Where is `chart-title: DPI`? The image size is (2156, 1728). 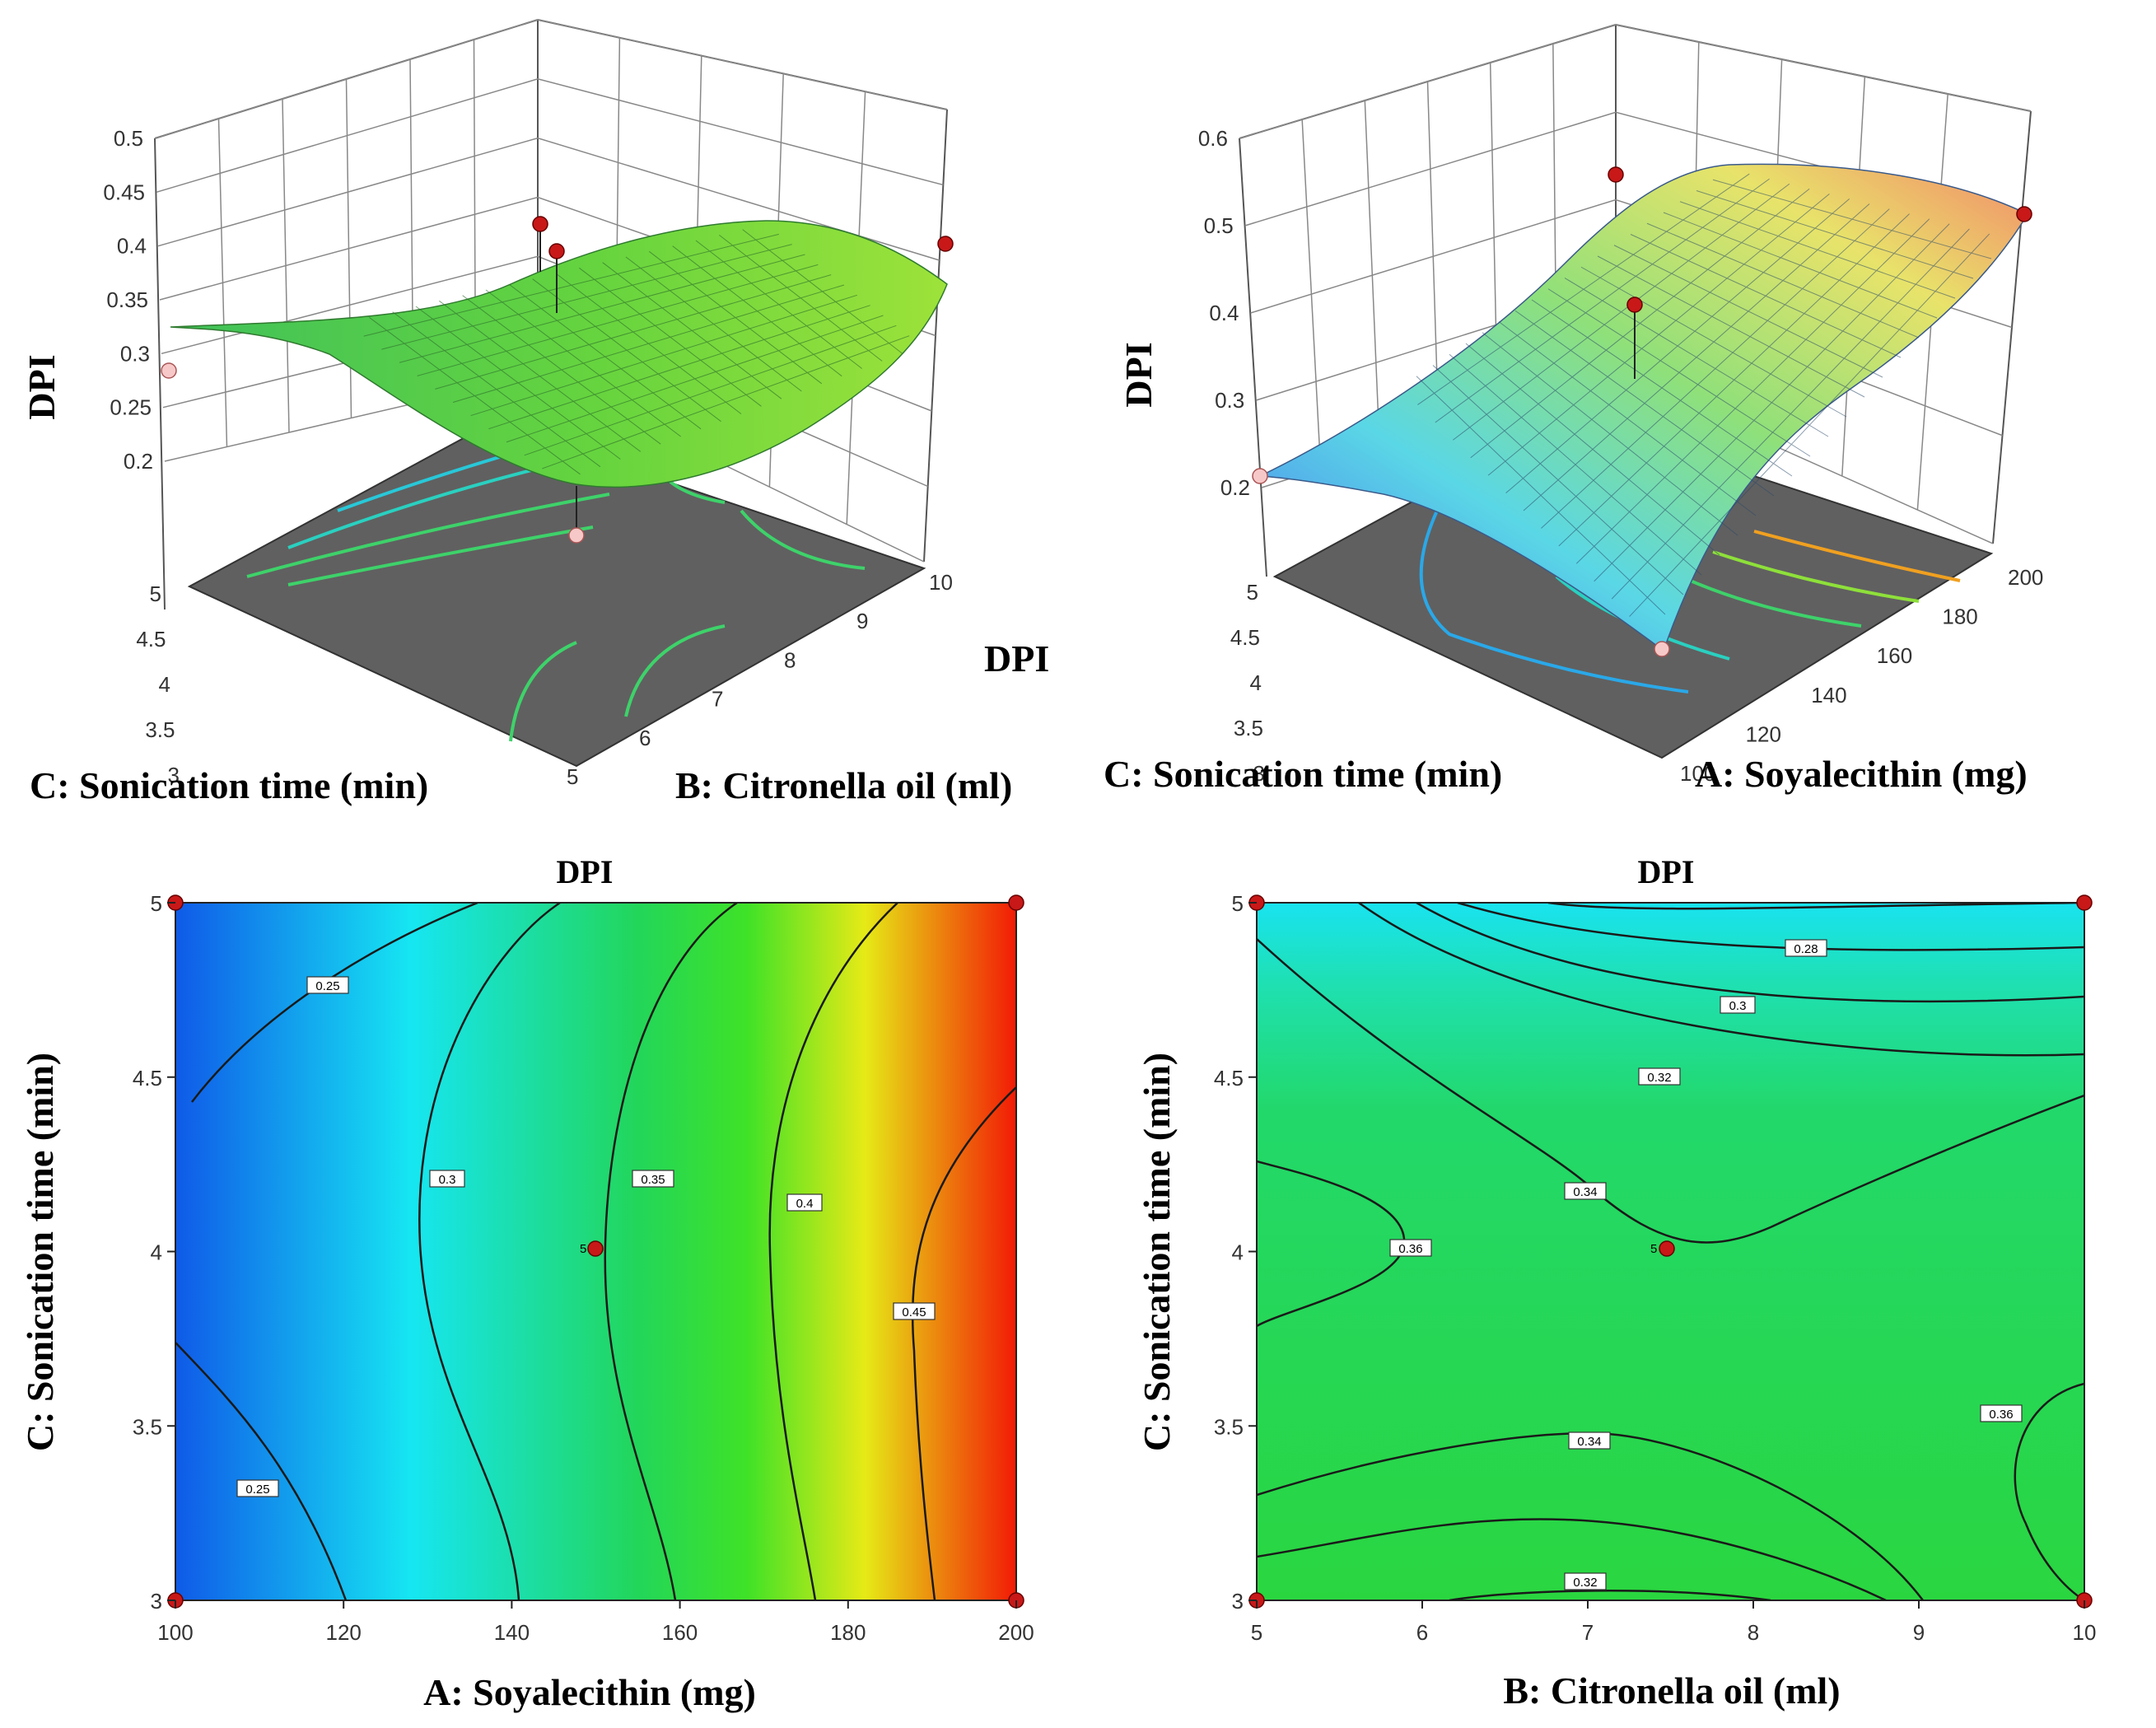
chart-title: DPI is located at coordinates (585, 872).